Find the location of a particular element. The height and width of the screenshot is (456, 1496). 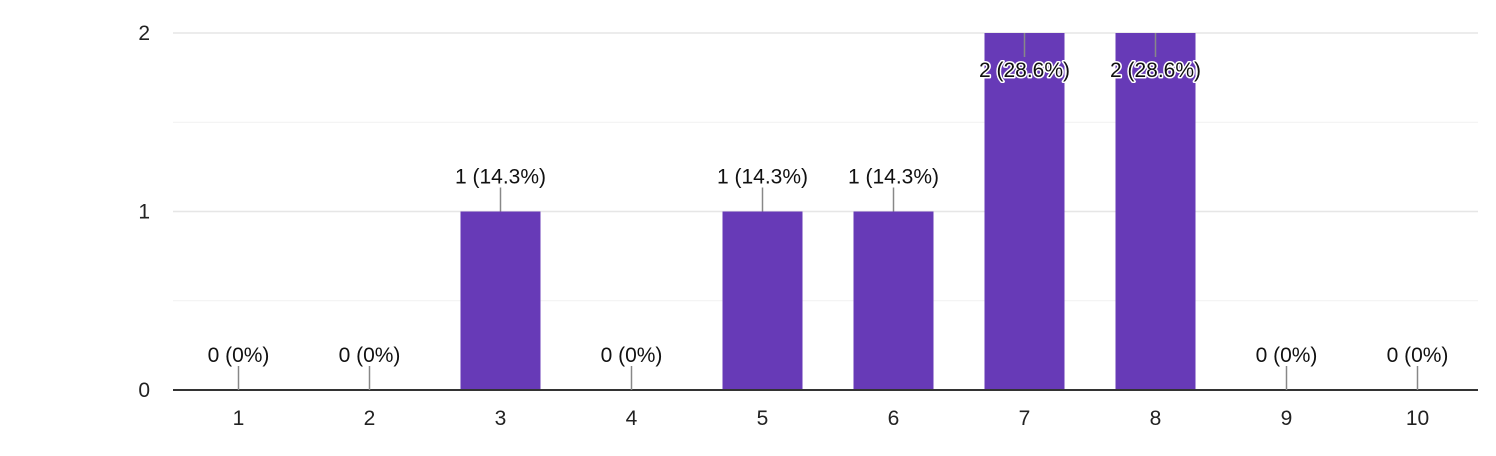

y-tick-label: 1 is located at coordinates (144, 212).